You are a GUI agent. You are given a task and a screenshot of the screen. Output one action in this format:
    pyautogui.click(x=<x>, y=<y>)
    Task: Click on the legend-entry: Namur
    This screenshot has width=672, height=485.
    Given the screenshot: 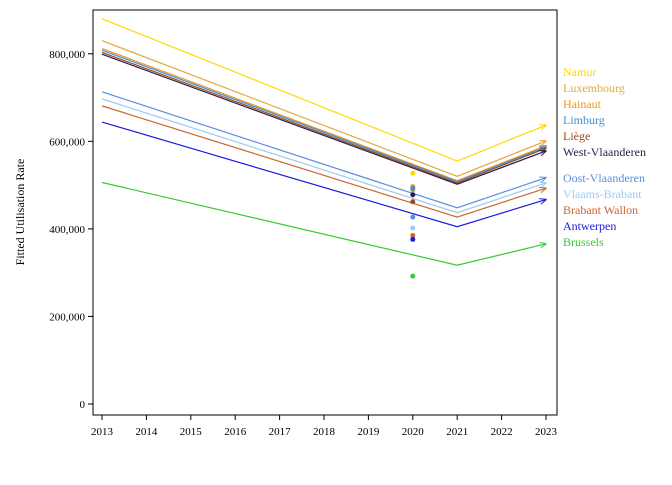 What is the action you would take?
    pyautogui.click(x=579, y=72)
    